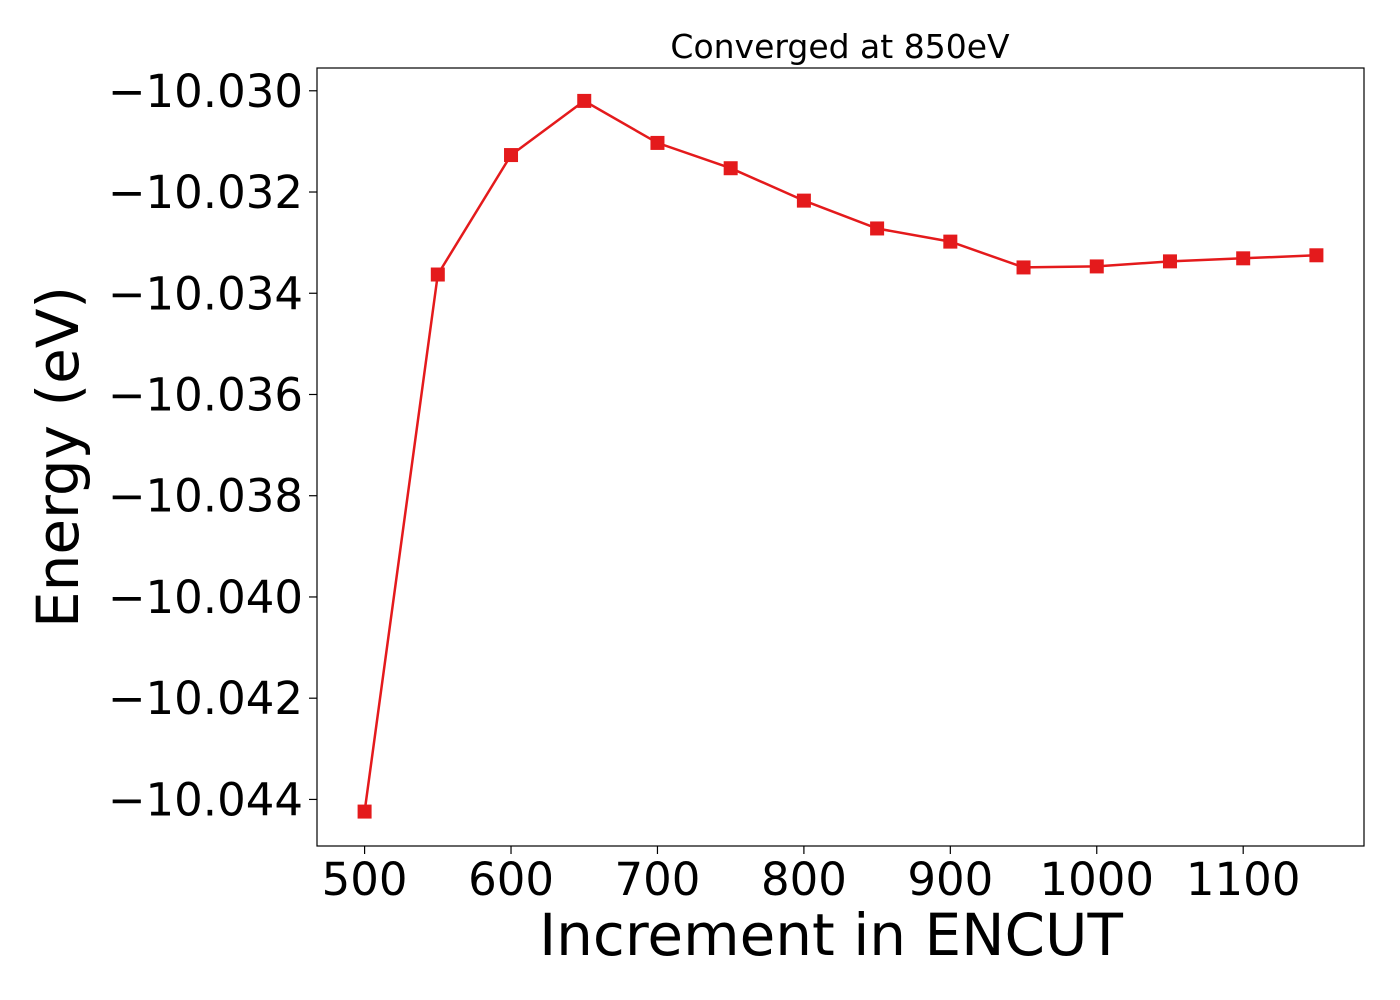 The height and width of the screenshot is (1000, 1400). What do you see at coordinates (205, 597) in the screenshot?
I see `y-tick-label: −10.040` at bounding box center [205, 597].